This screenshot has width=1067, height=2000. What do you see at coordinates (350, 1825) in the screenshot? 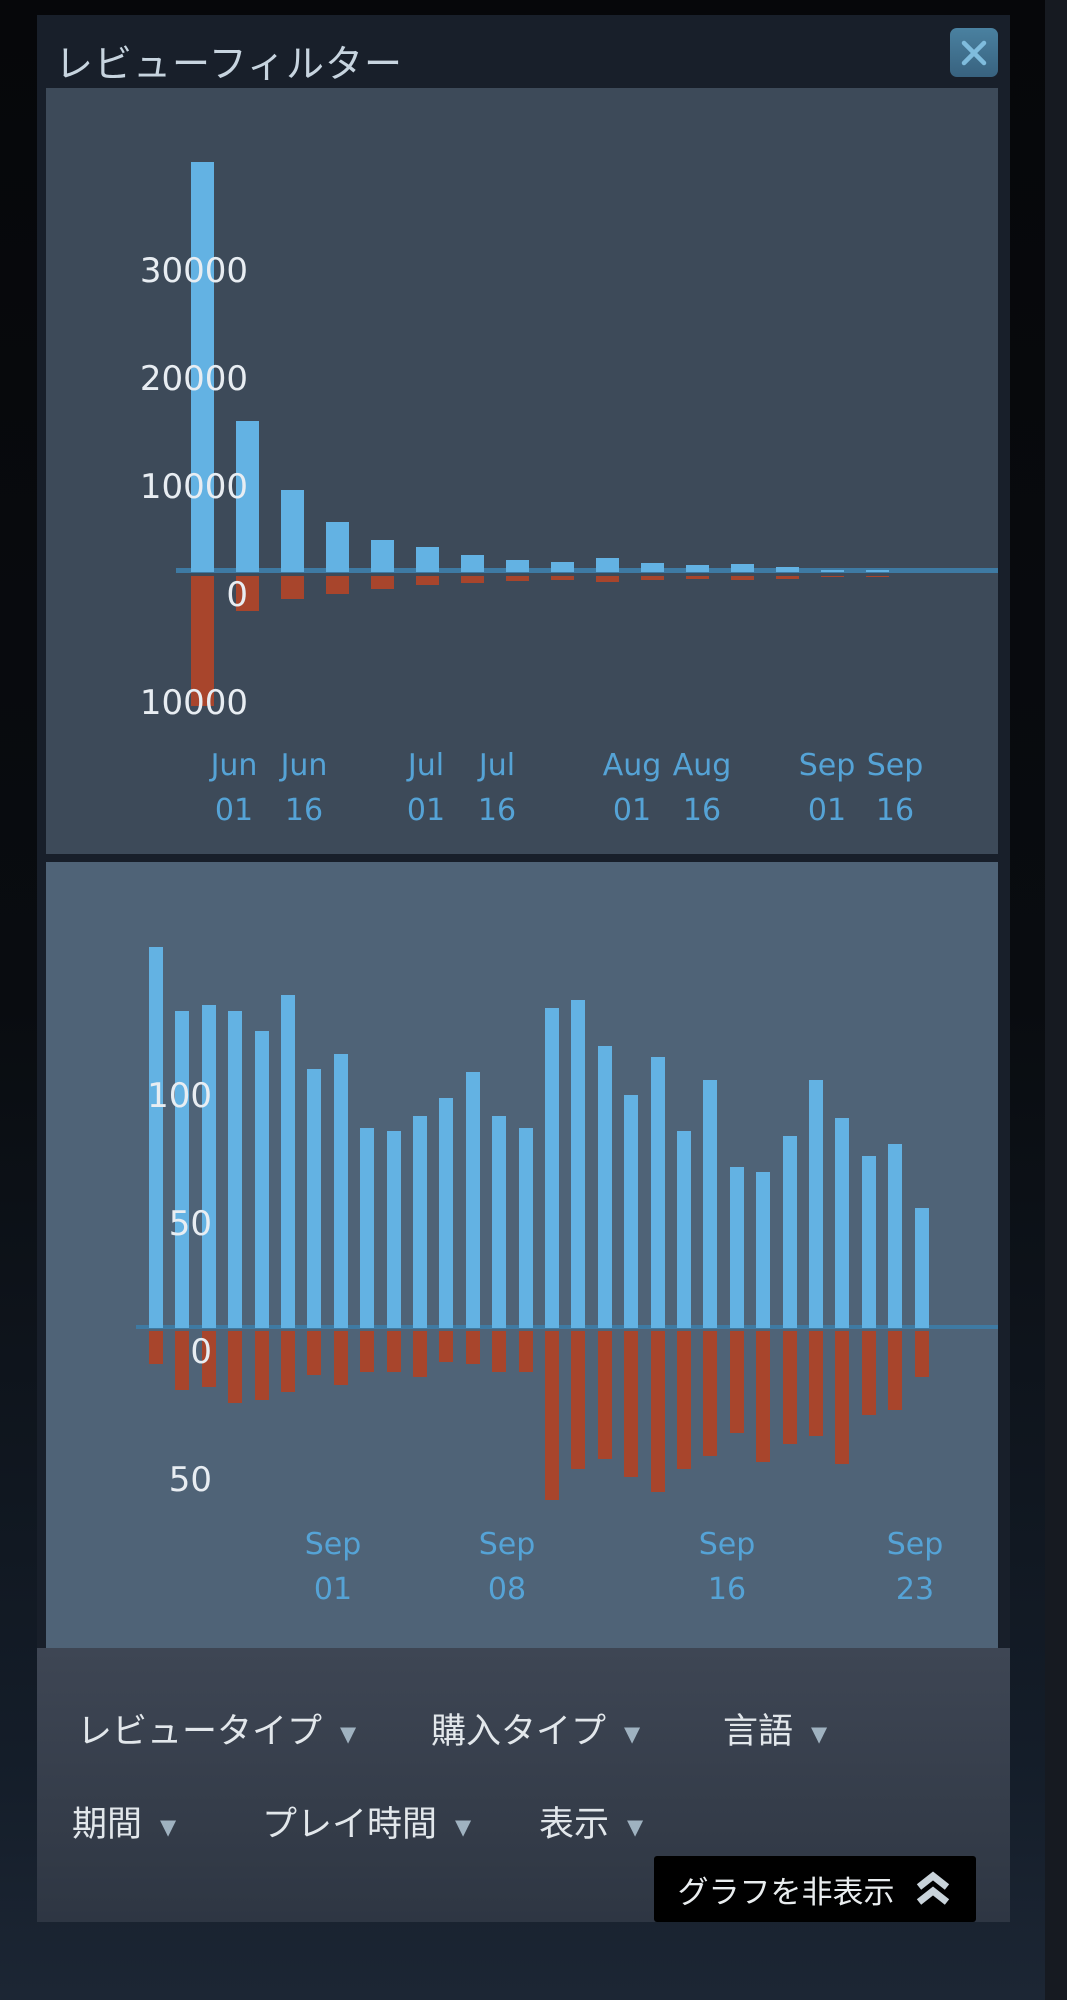
I see `filter-playtime-label: プレイ時間` at bounding box center [350, 1825].